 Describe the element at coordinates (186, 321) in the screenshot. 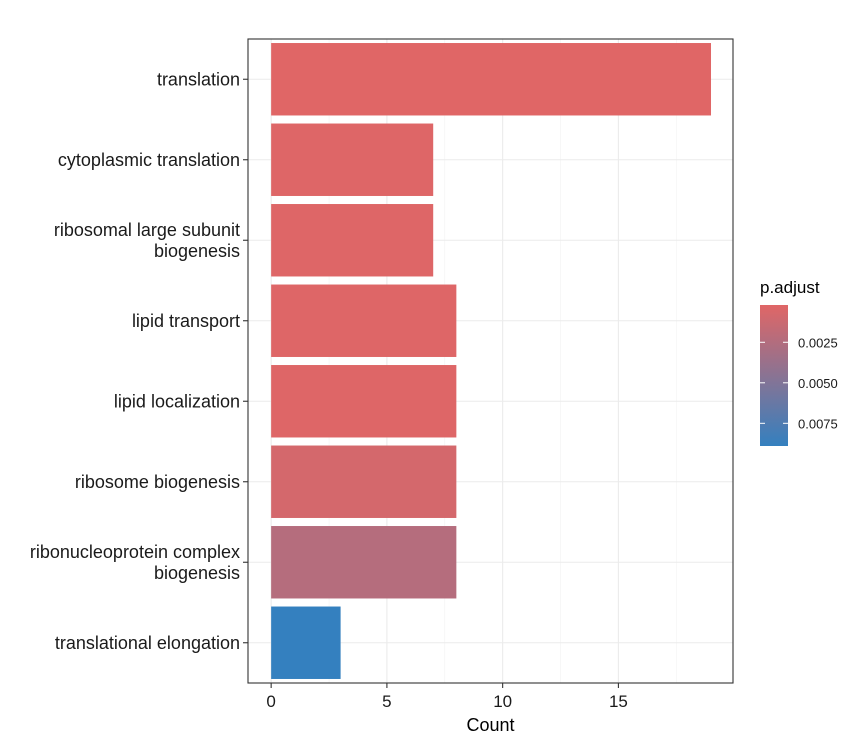

I see `y-tick-label: lipid transport` at that location.